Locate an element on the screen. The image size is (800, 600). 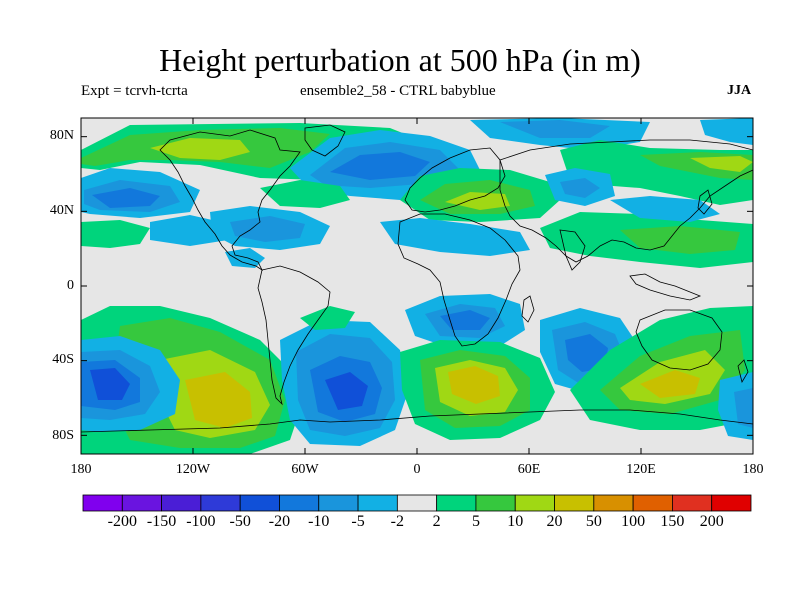
lat-tick-label: 40N is located at coordinates (57, 211).